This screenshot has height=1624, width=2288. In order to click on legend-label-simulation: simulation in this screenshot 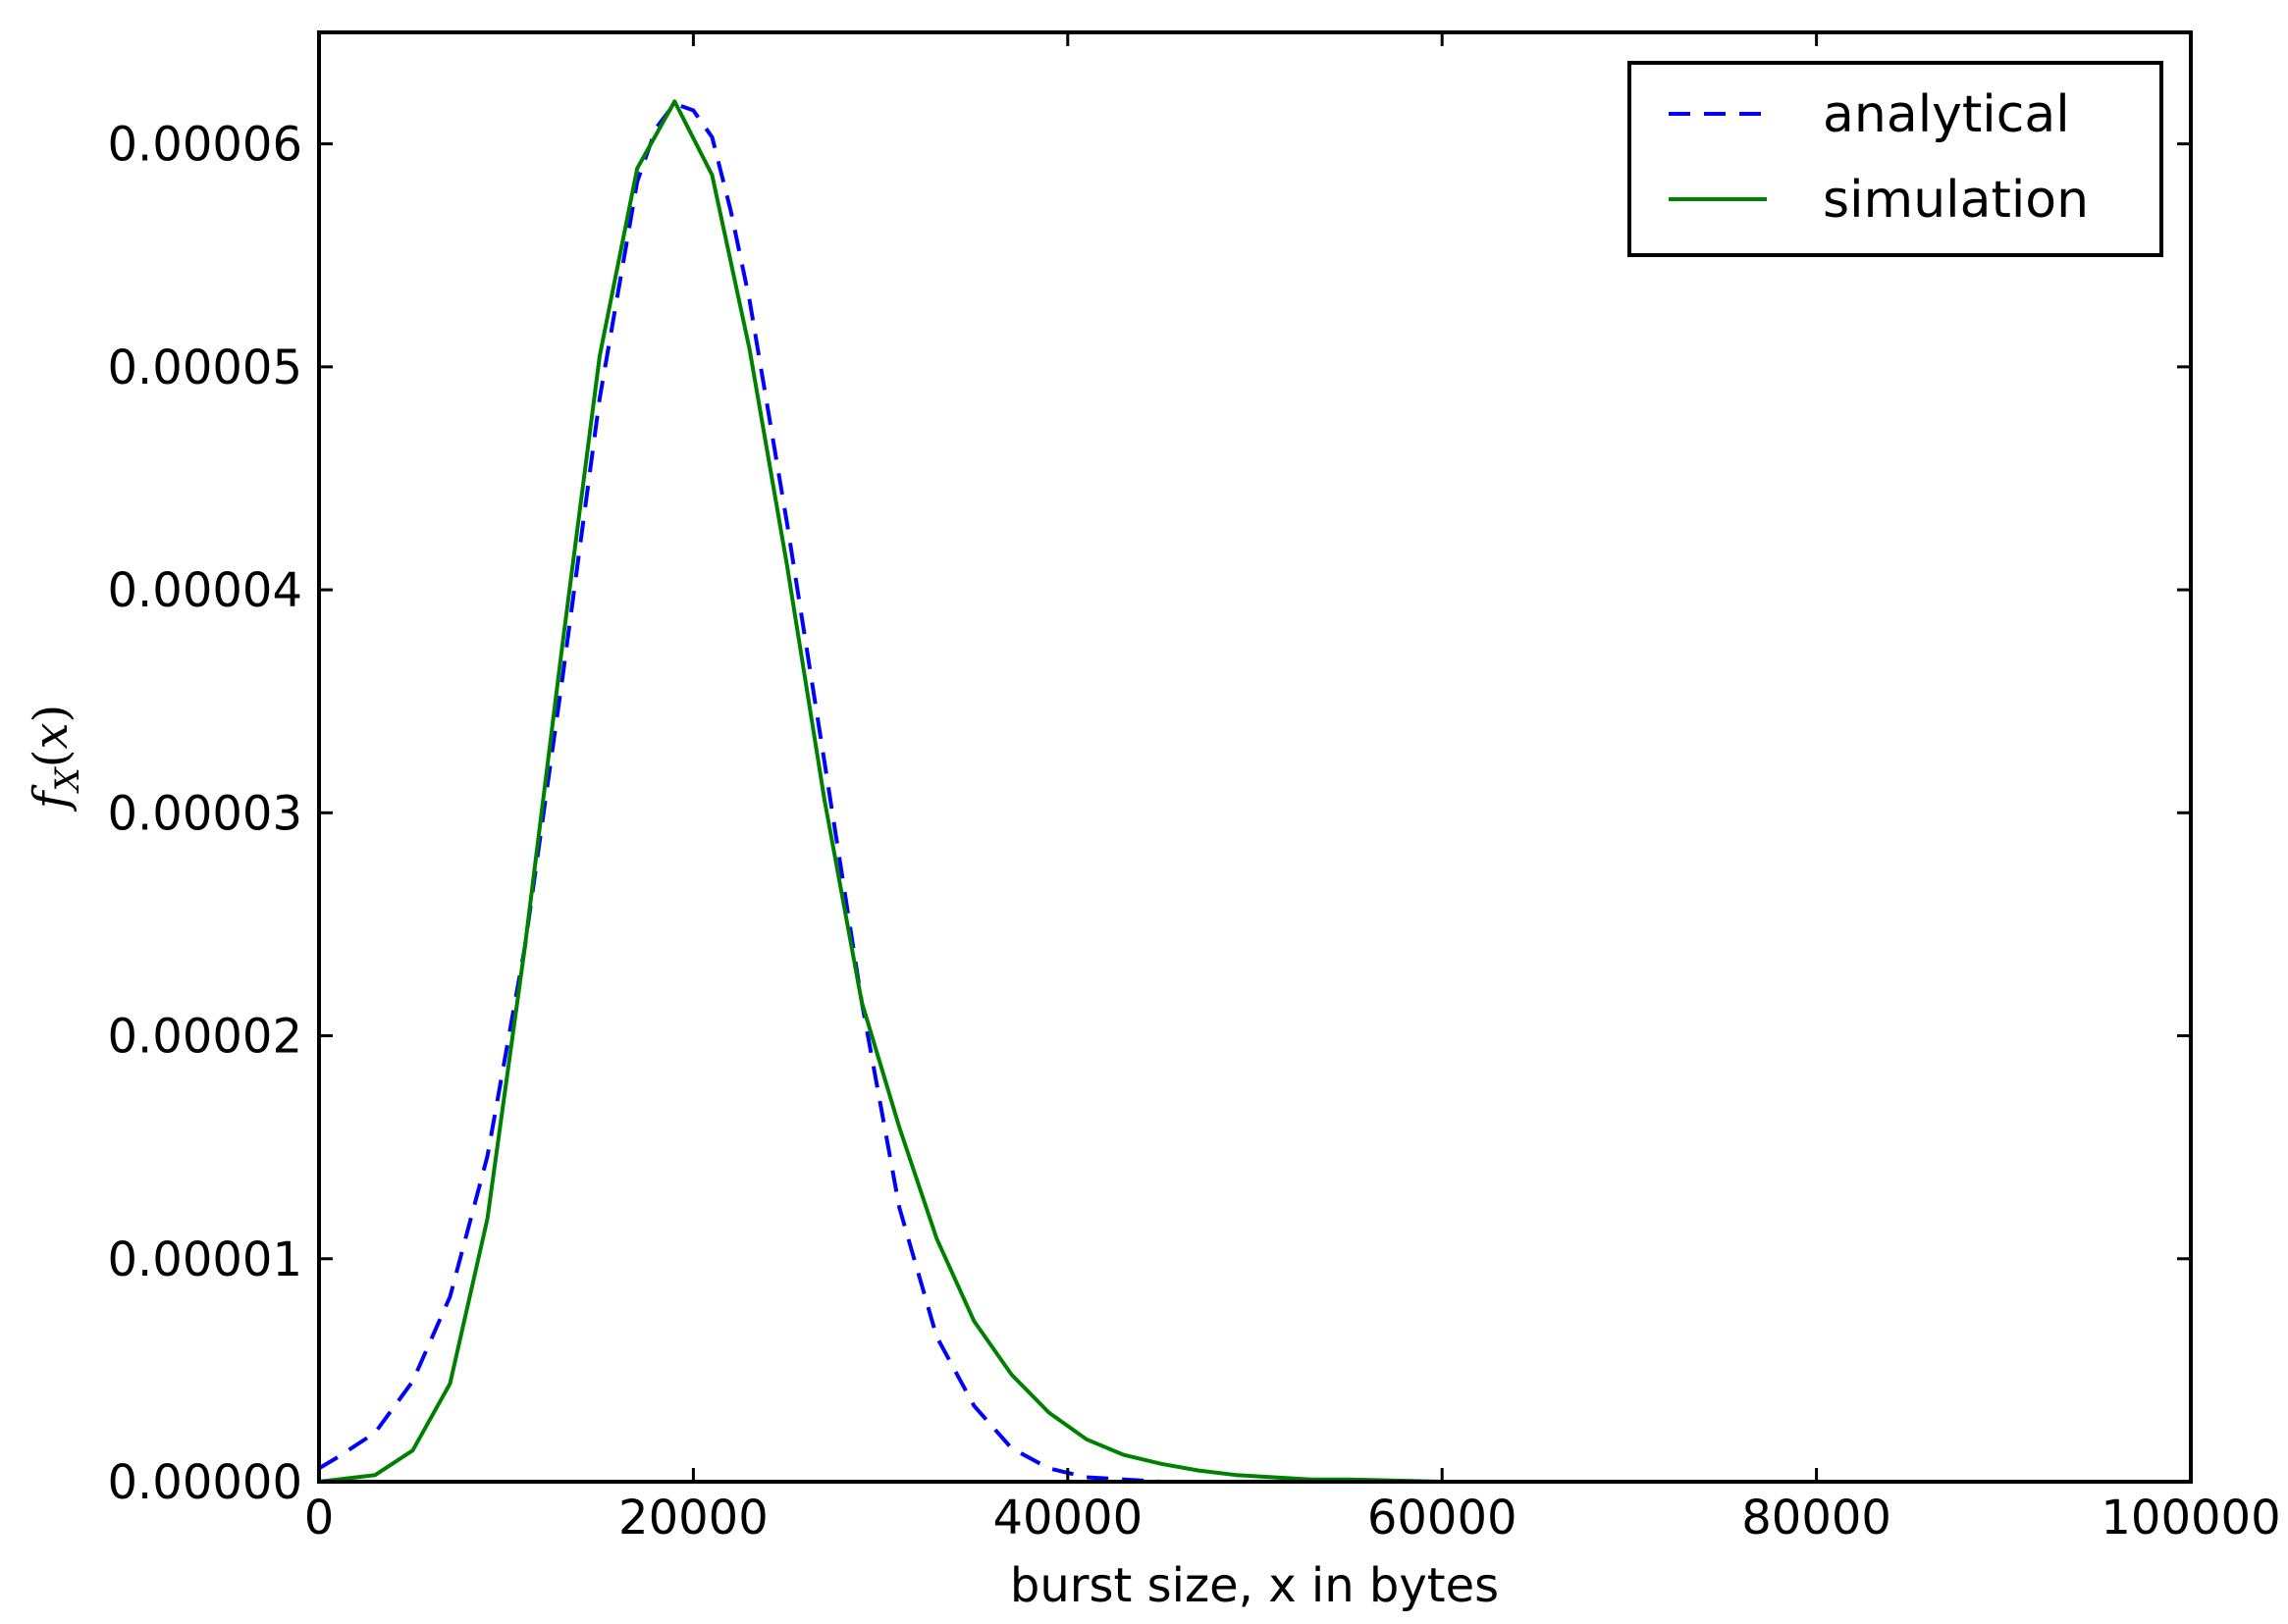, I will do `click(1956, 200)`.